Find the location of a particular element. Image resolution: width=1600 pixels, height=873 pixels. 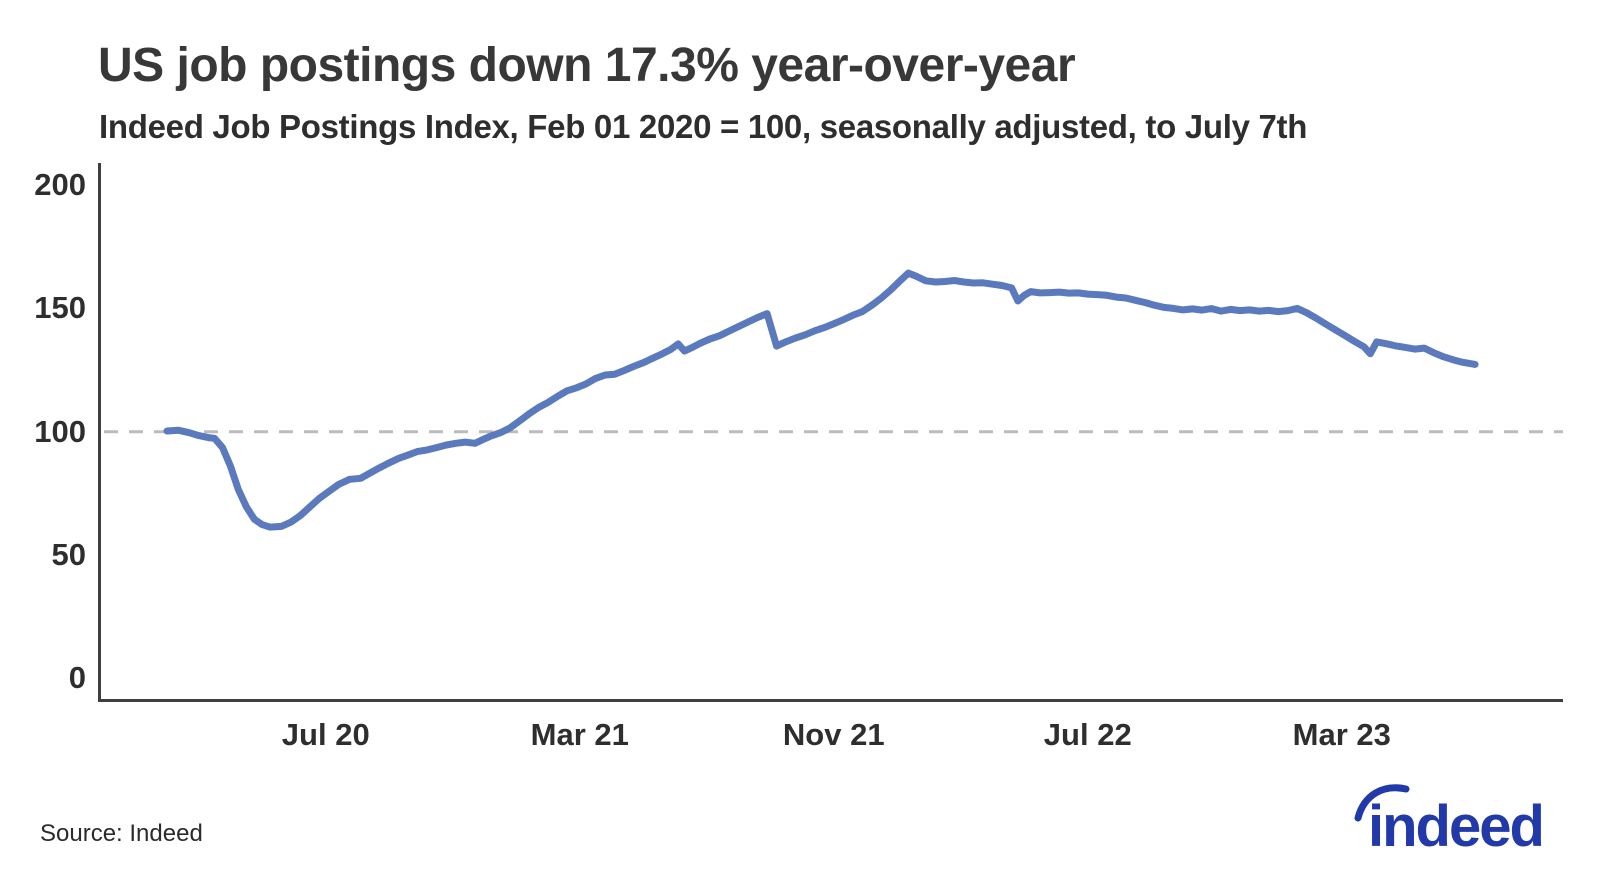

y-tick-label-100: 100 is located at coordinates (60, 431).